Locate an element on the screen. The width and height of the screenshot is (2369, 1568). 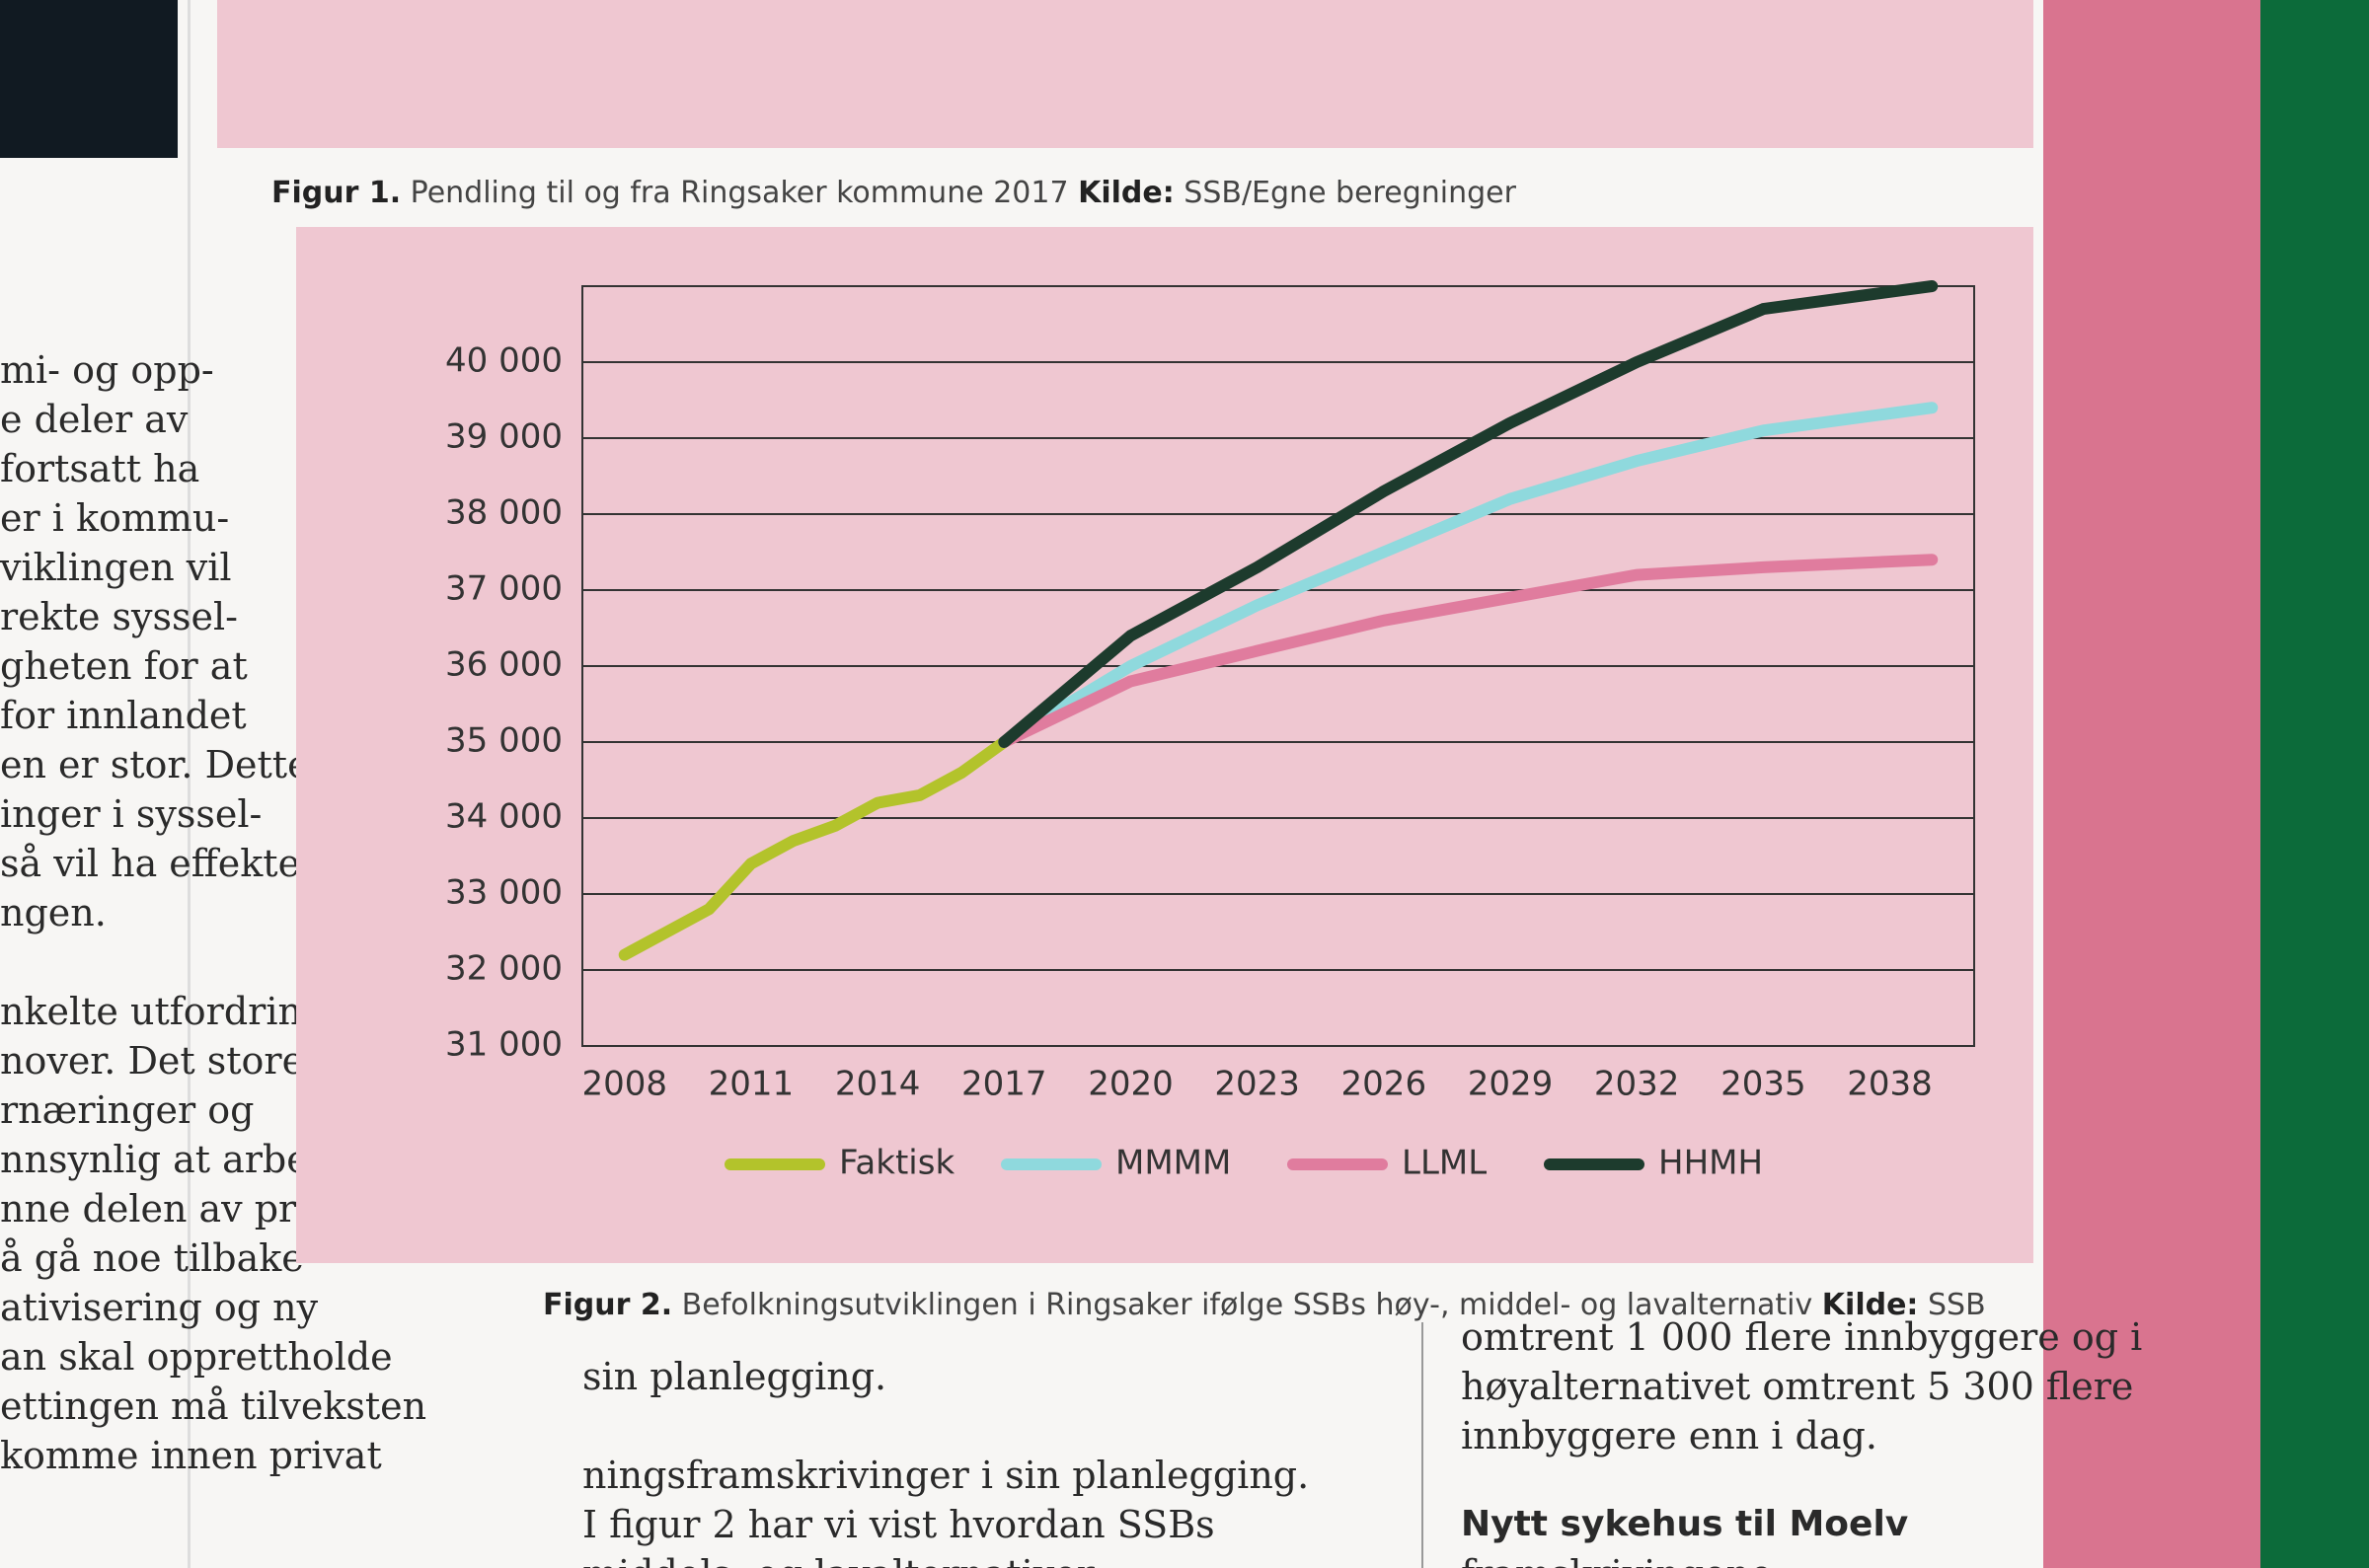
x-tick-label: 2011 is located at coordinates (752, 1084).